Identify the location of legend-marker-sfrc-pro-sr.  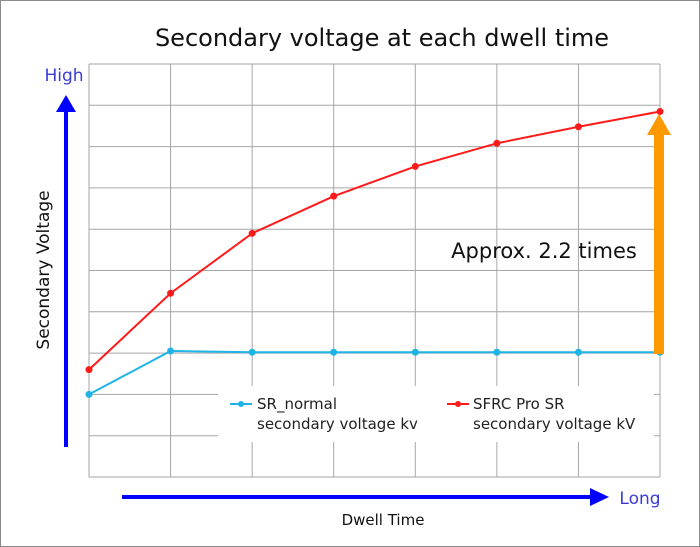
(458, 404).